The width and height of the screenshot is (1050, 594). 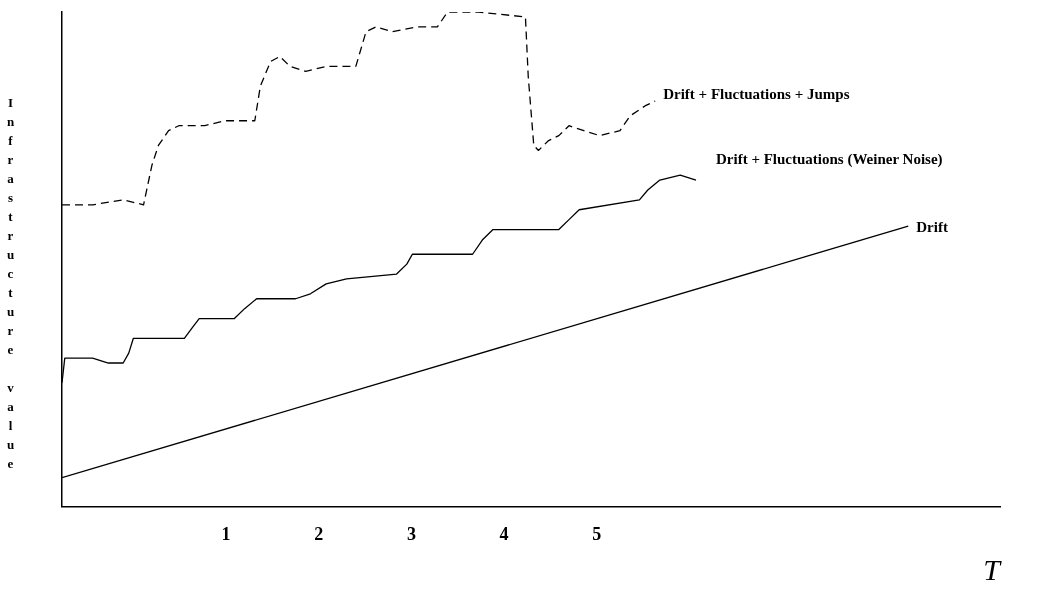 What do you see at coordinates (226, 533) in the screenshot?
I see `x-tick-label: 1` at bounding box center [226, 533].